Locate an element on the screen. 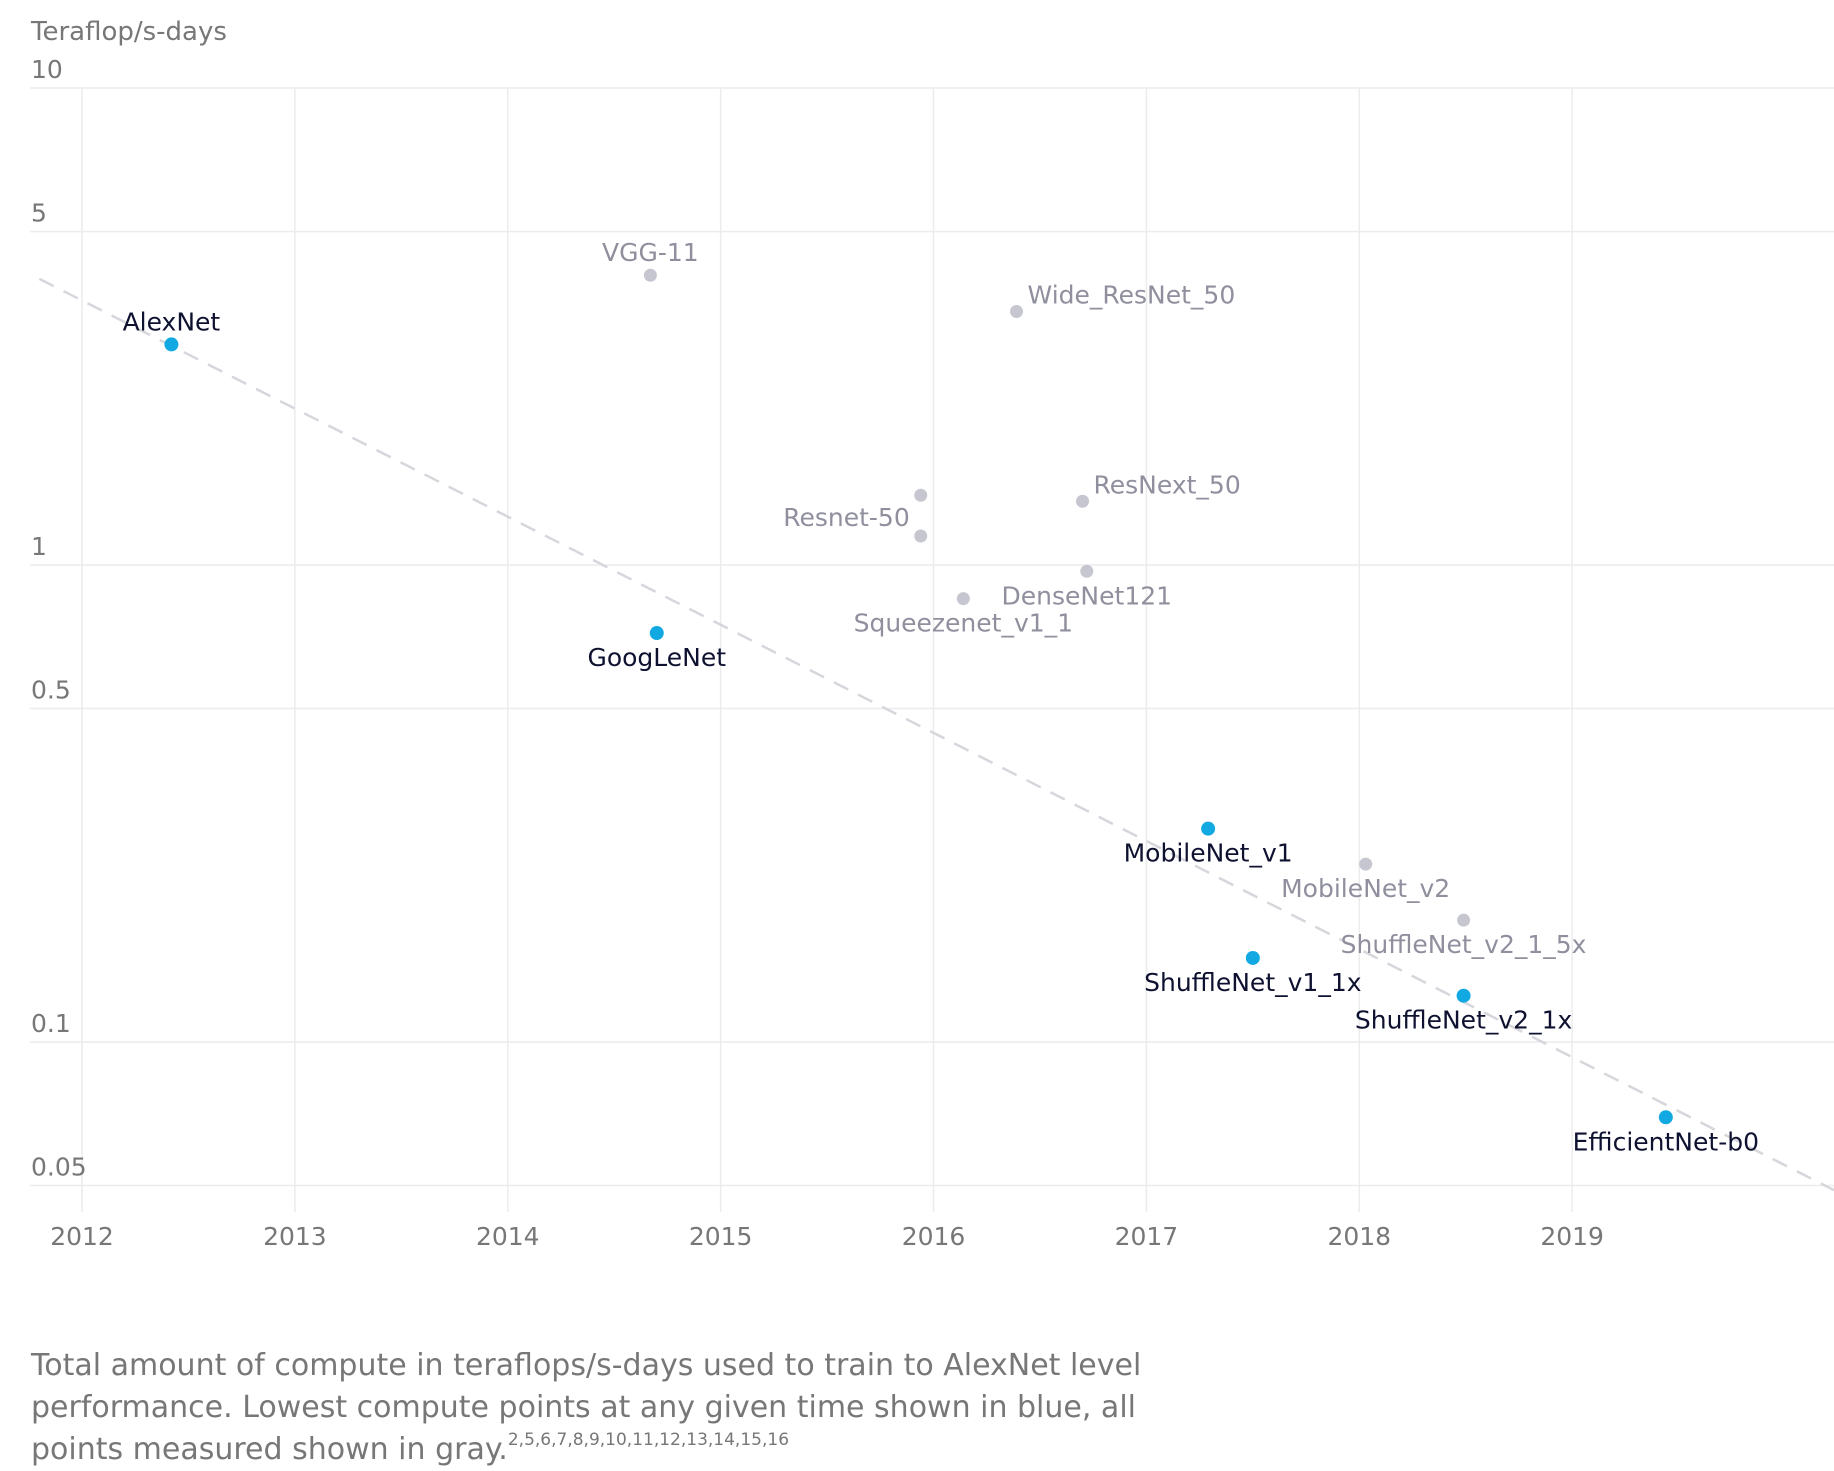 This screenshot has height=1471, width=1834. point-label: ShuffleNet_v1_1x is located at coordinates (1252, 982).